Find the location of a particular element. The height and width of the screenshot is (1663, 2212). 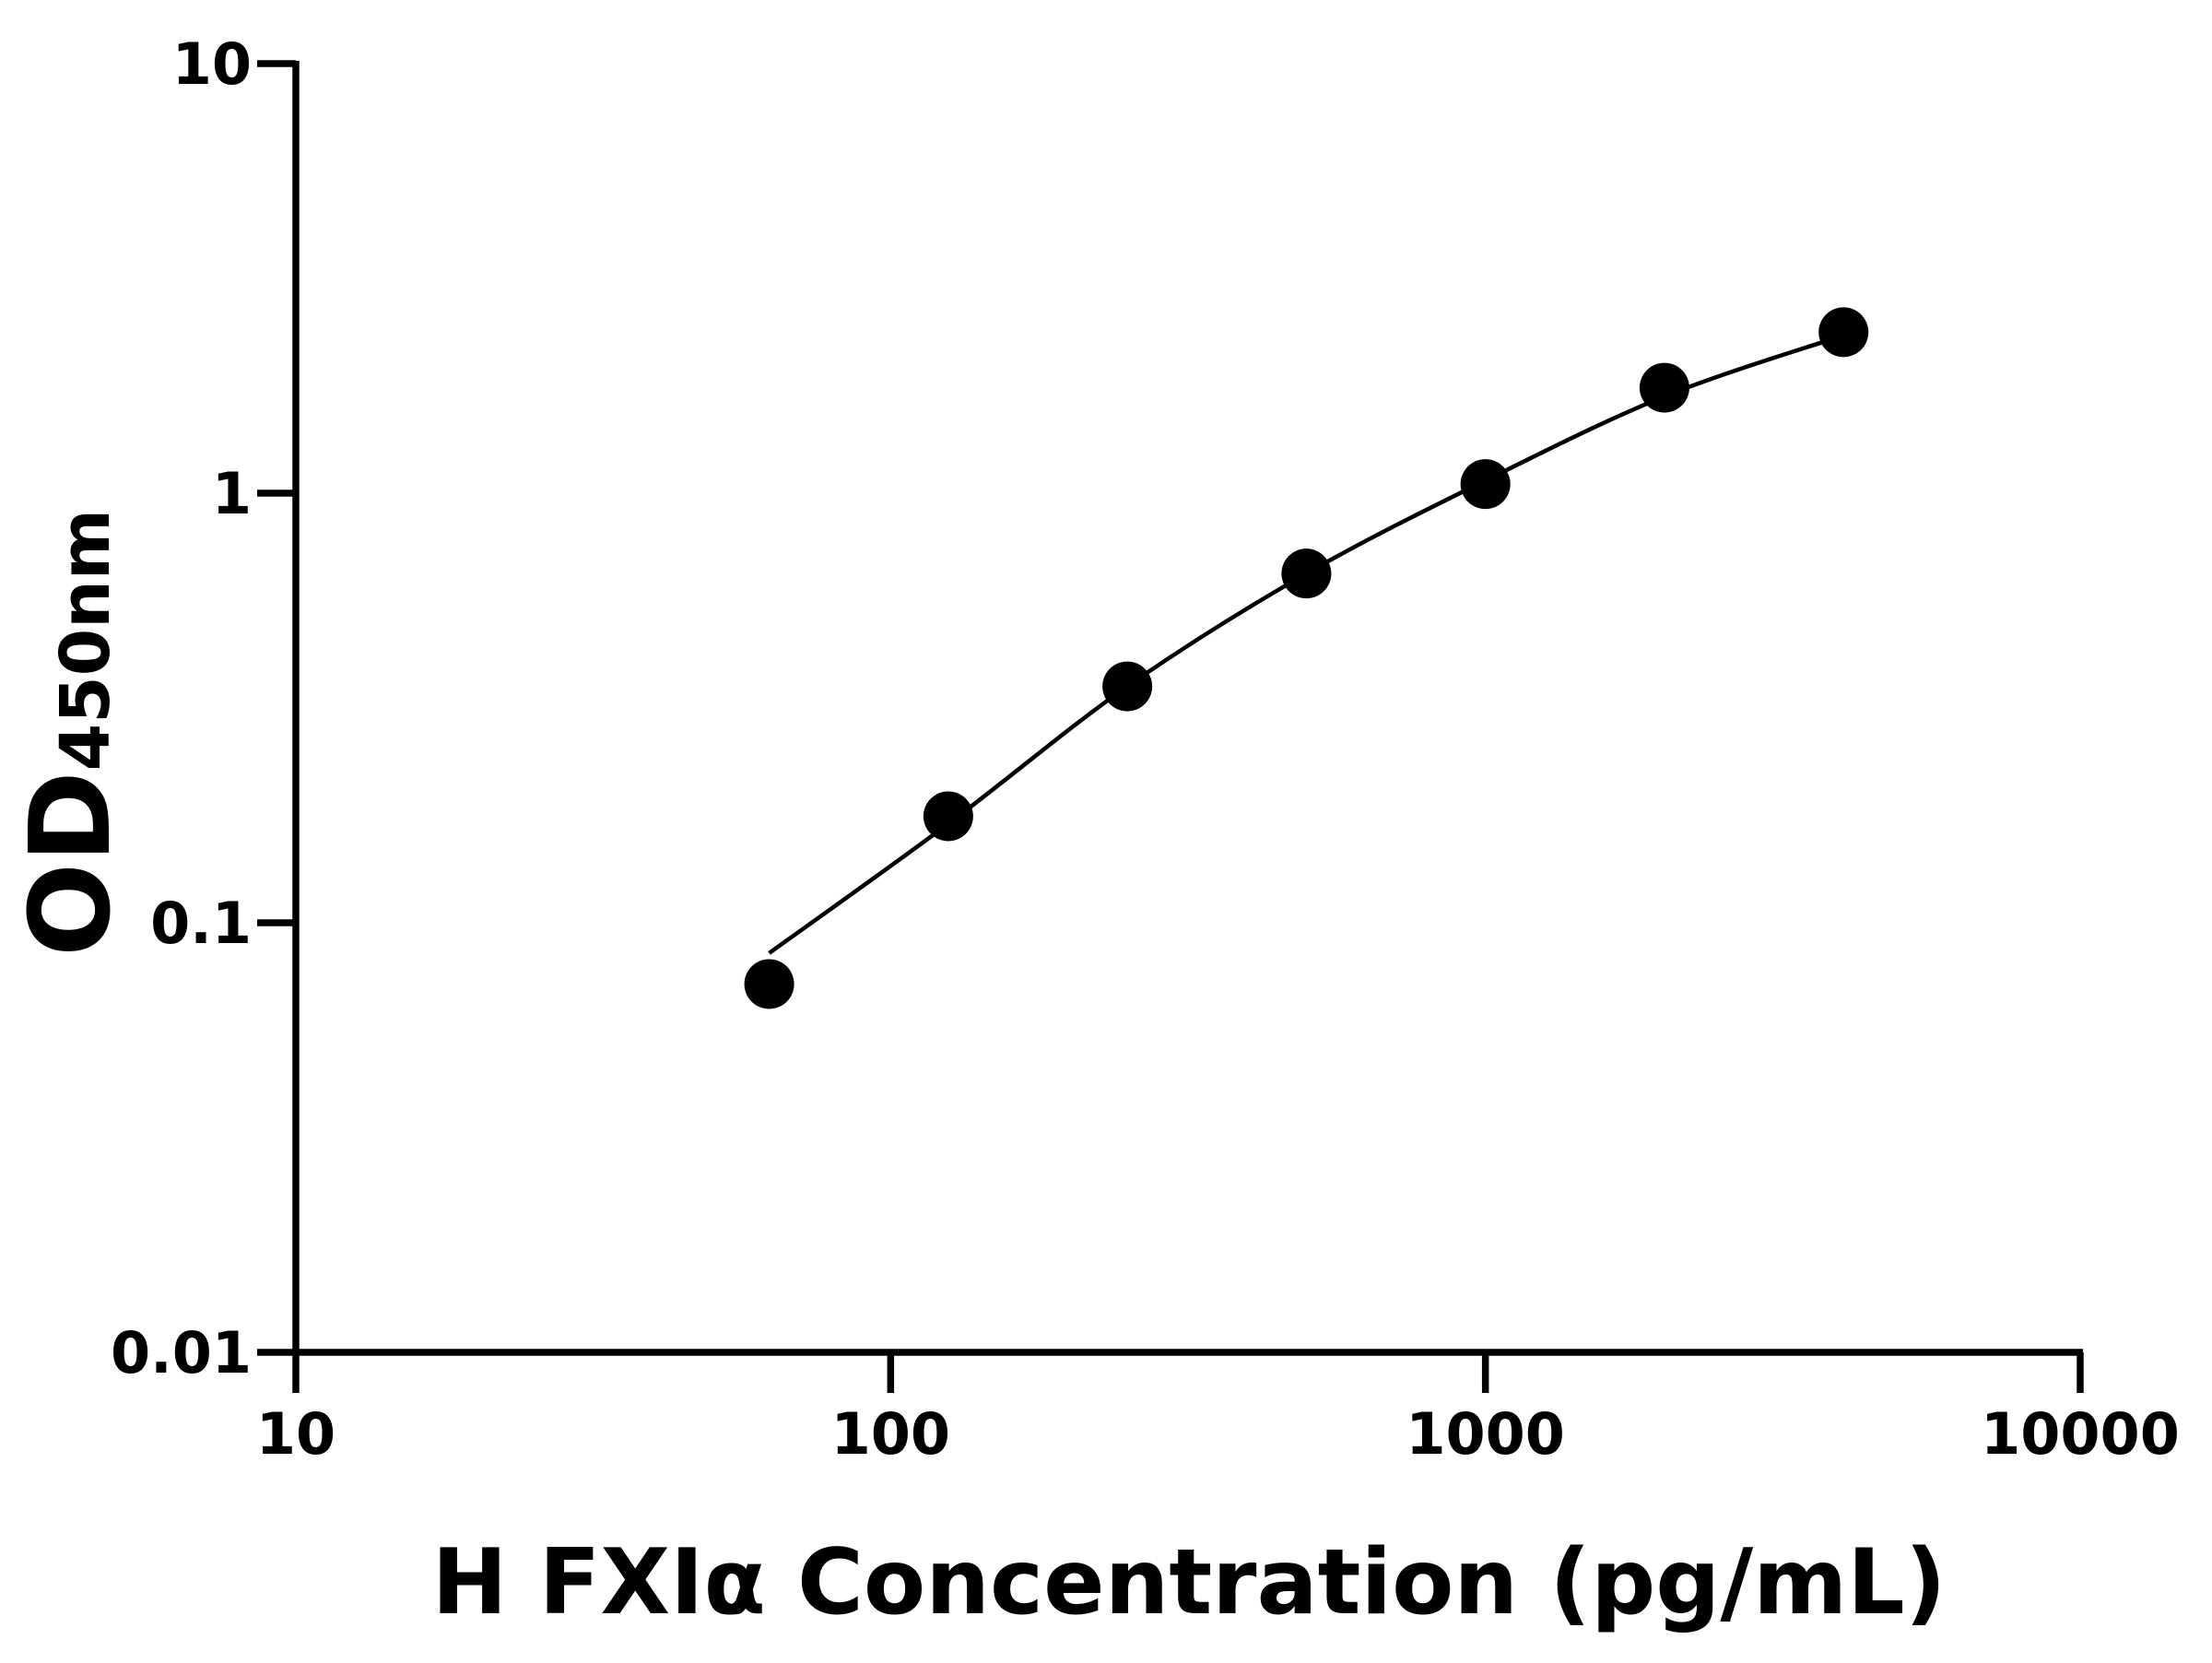

y-tick-label: 10 is located at coordinates (212, 64).